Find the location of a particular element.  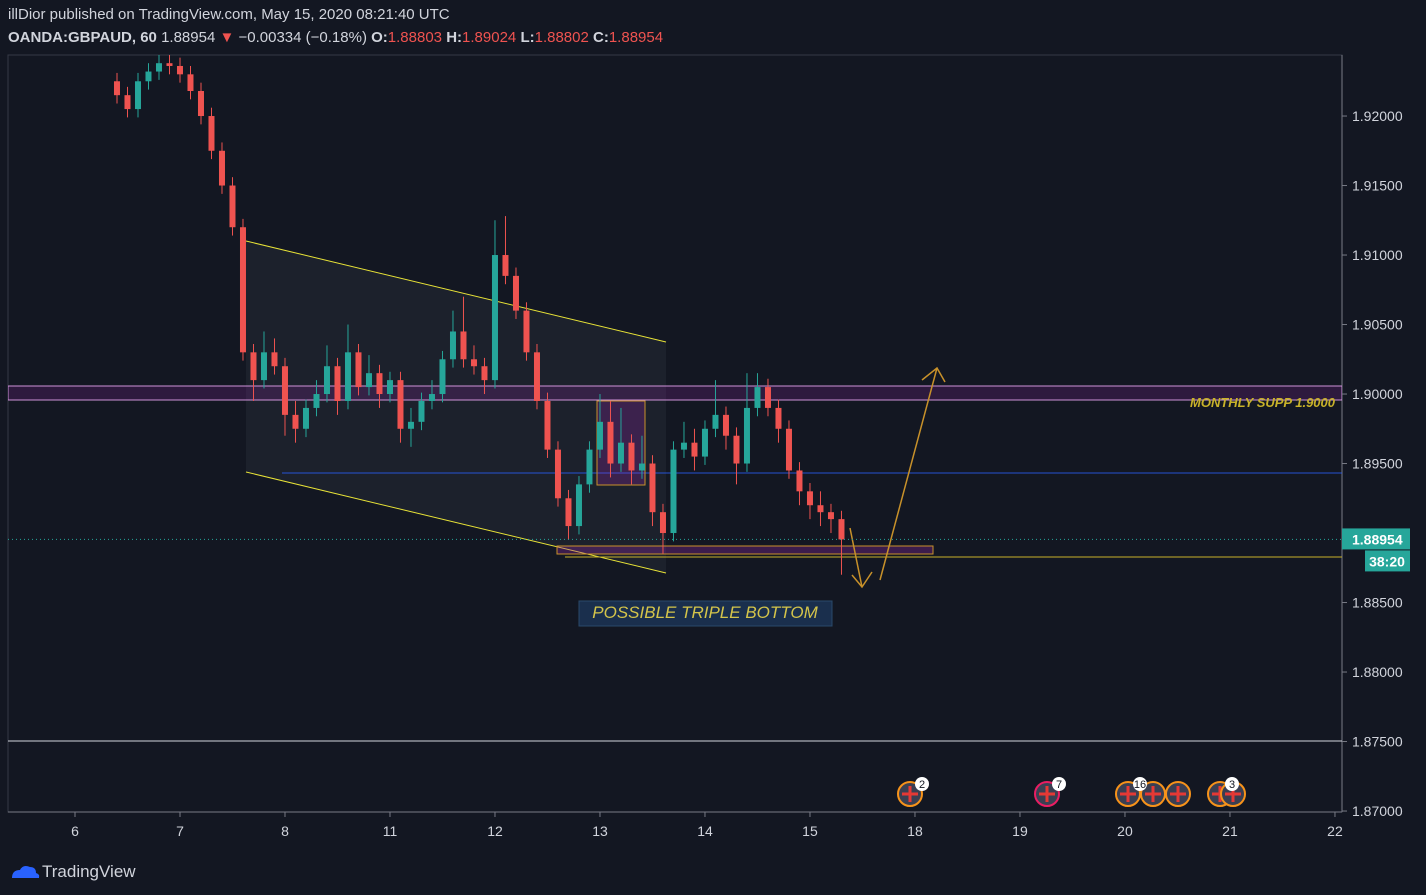

arrow-down is located at coordinates (856, 557).